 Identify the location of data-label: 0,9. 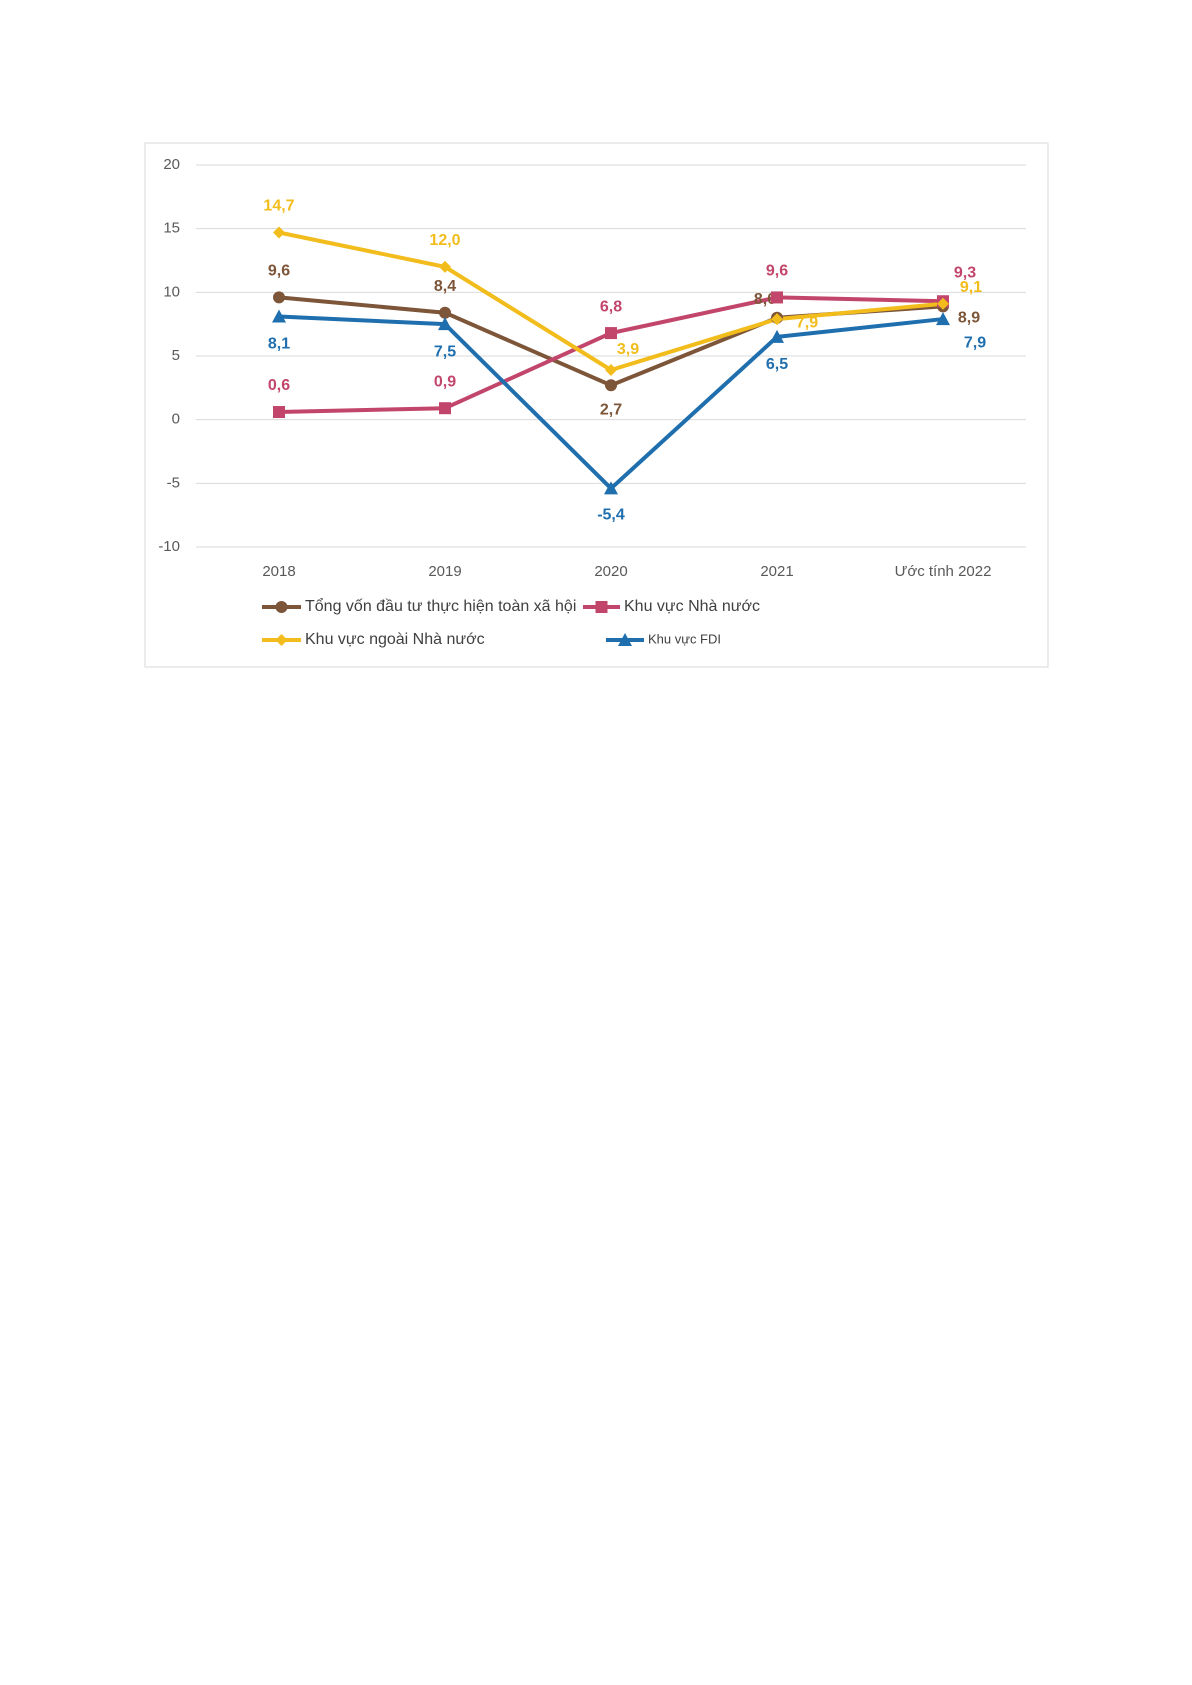
(445, 381).